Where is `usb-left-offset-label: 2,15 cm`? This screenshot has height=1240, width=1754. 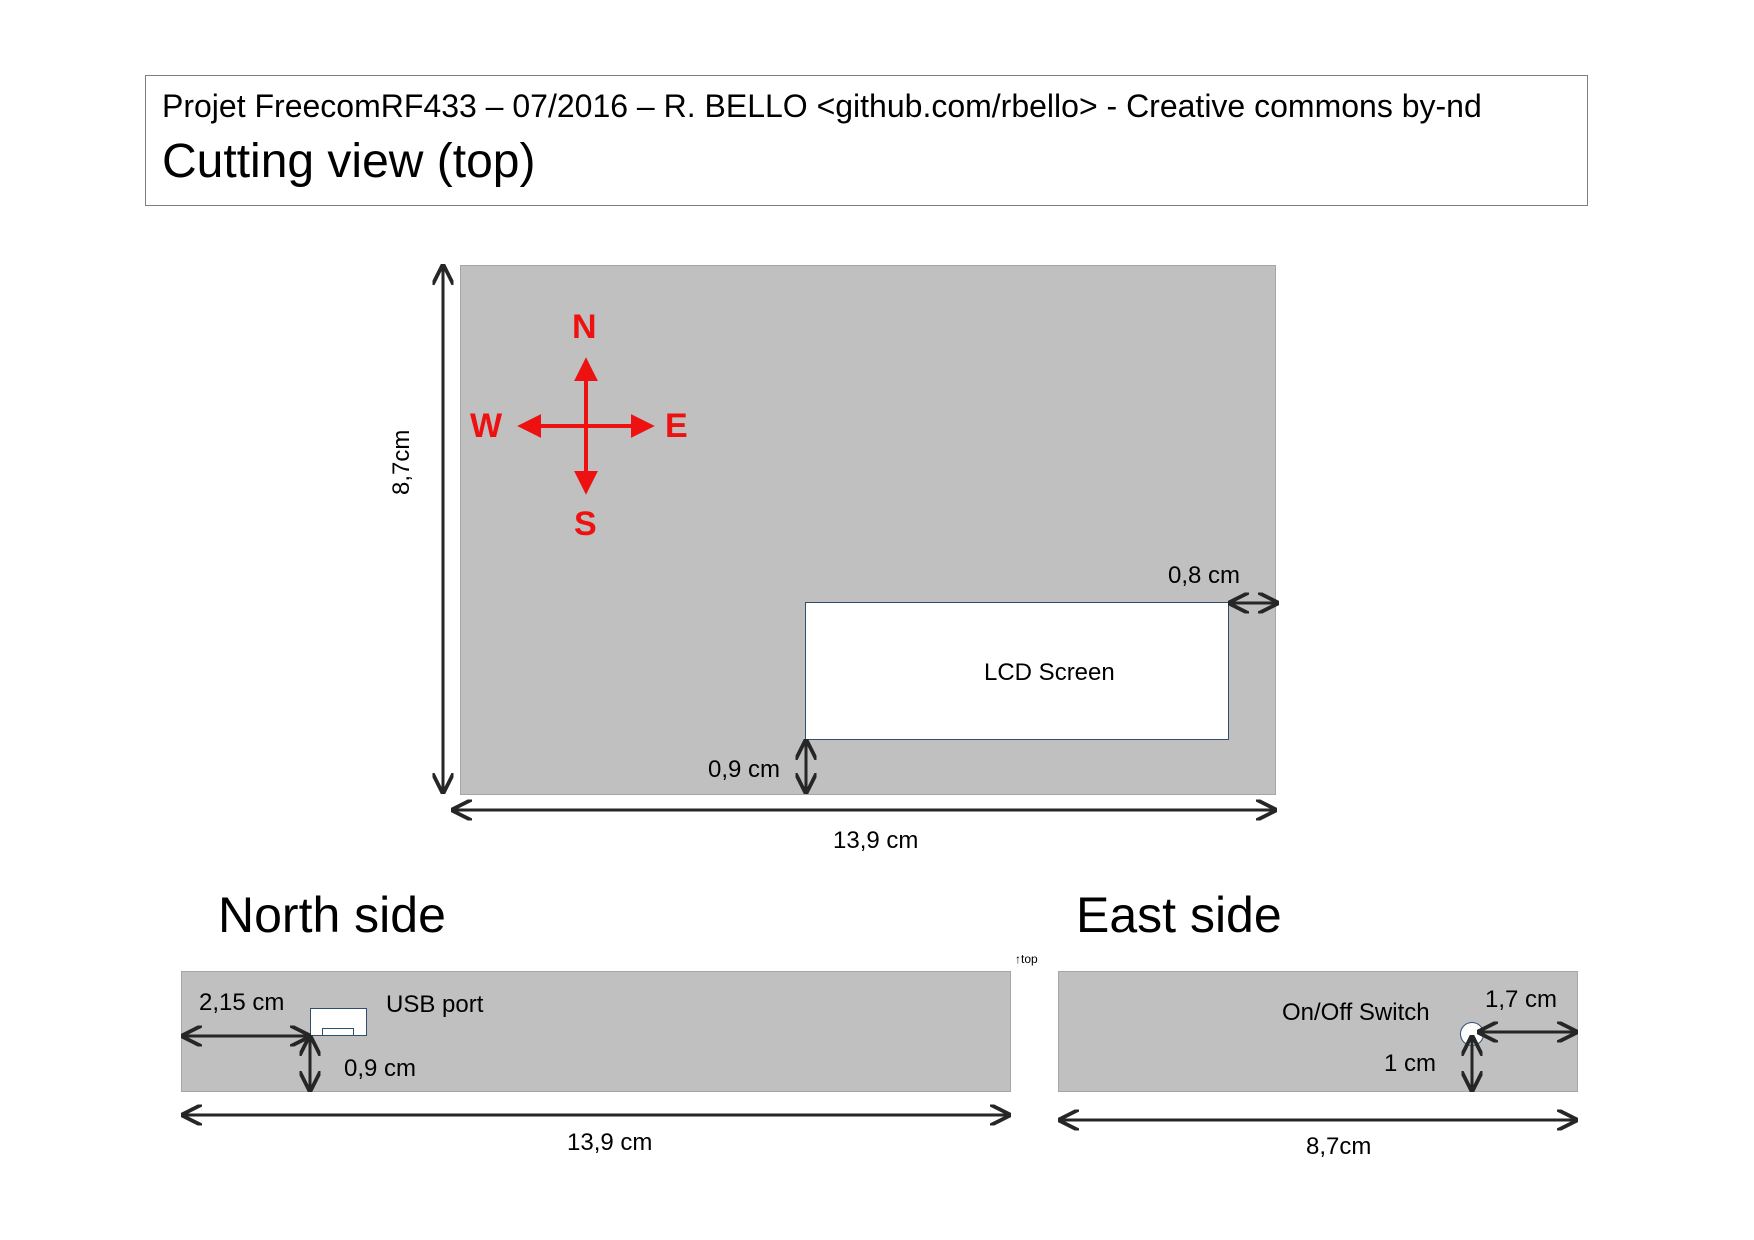
usb-left-offset-label: 2,15 cm is located at coordinates (242, 1002).